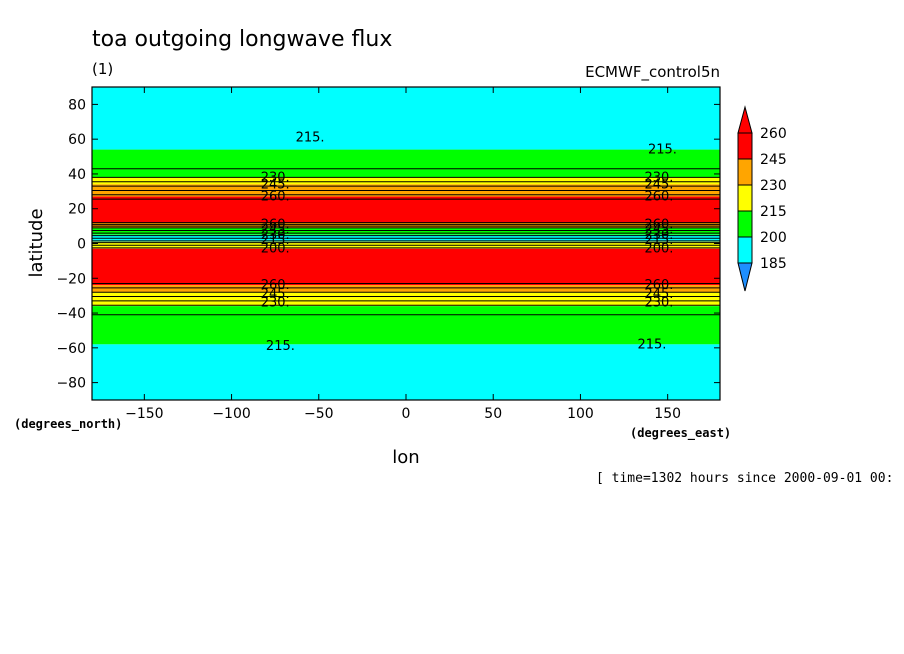  What do you see at coordinates (493, 414) in the screenshot?
I see `x-tick-label: 50` at bounding box center [493, 414].